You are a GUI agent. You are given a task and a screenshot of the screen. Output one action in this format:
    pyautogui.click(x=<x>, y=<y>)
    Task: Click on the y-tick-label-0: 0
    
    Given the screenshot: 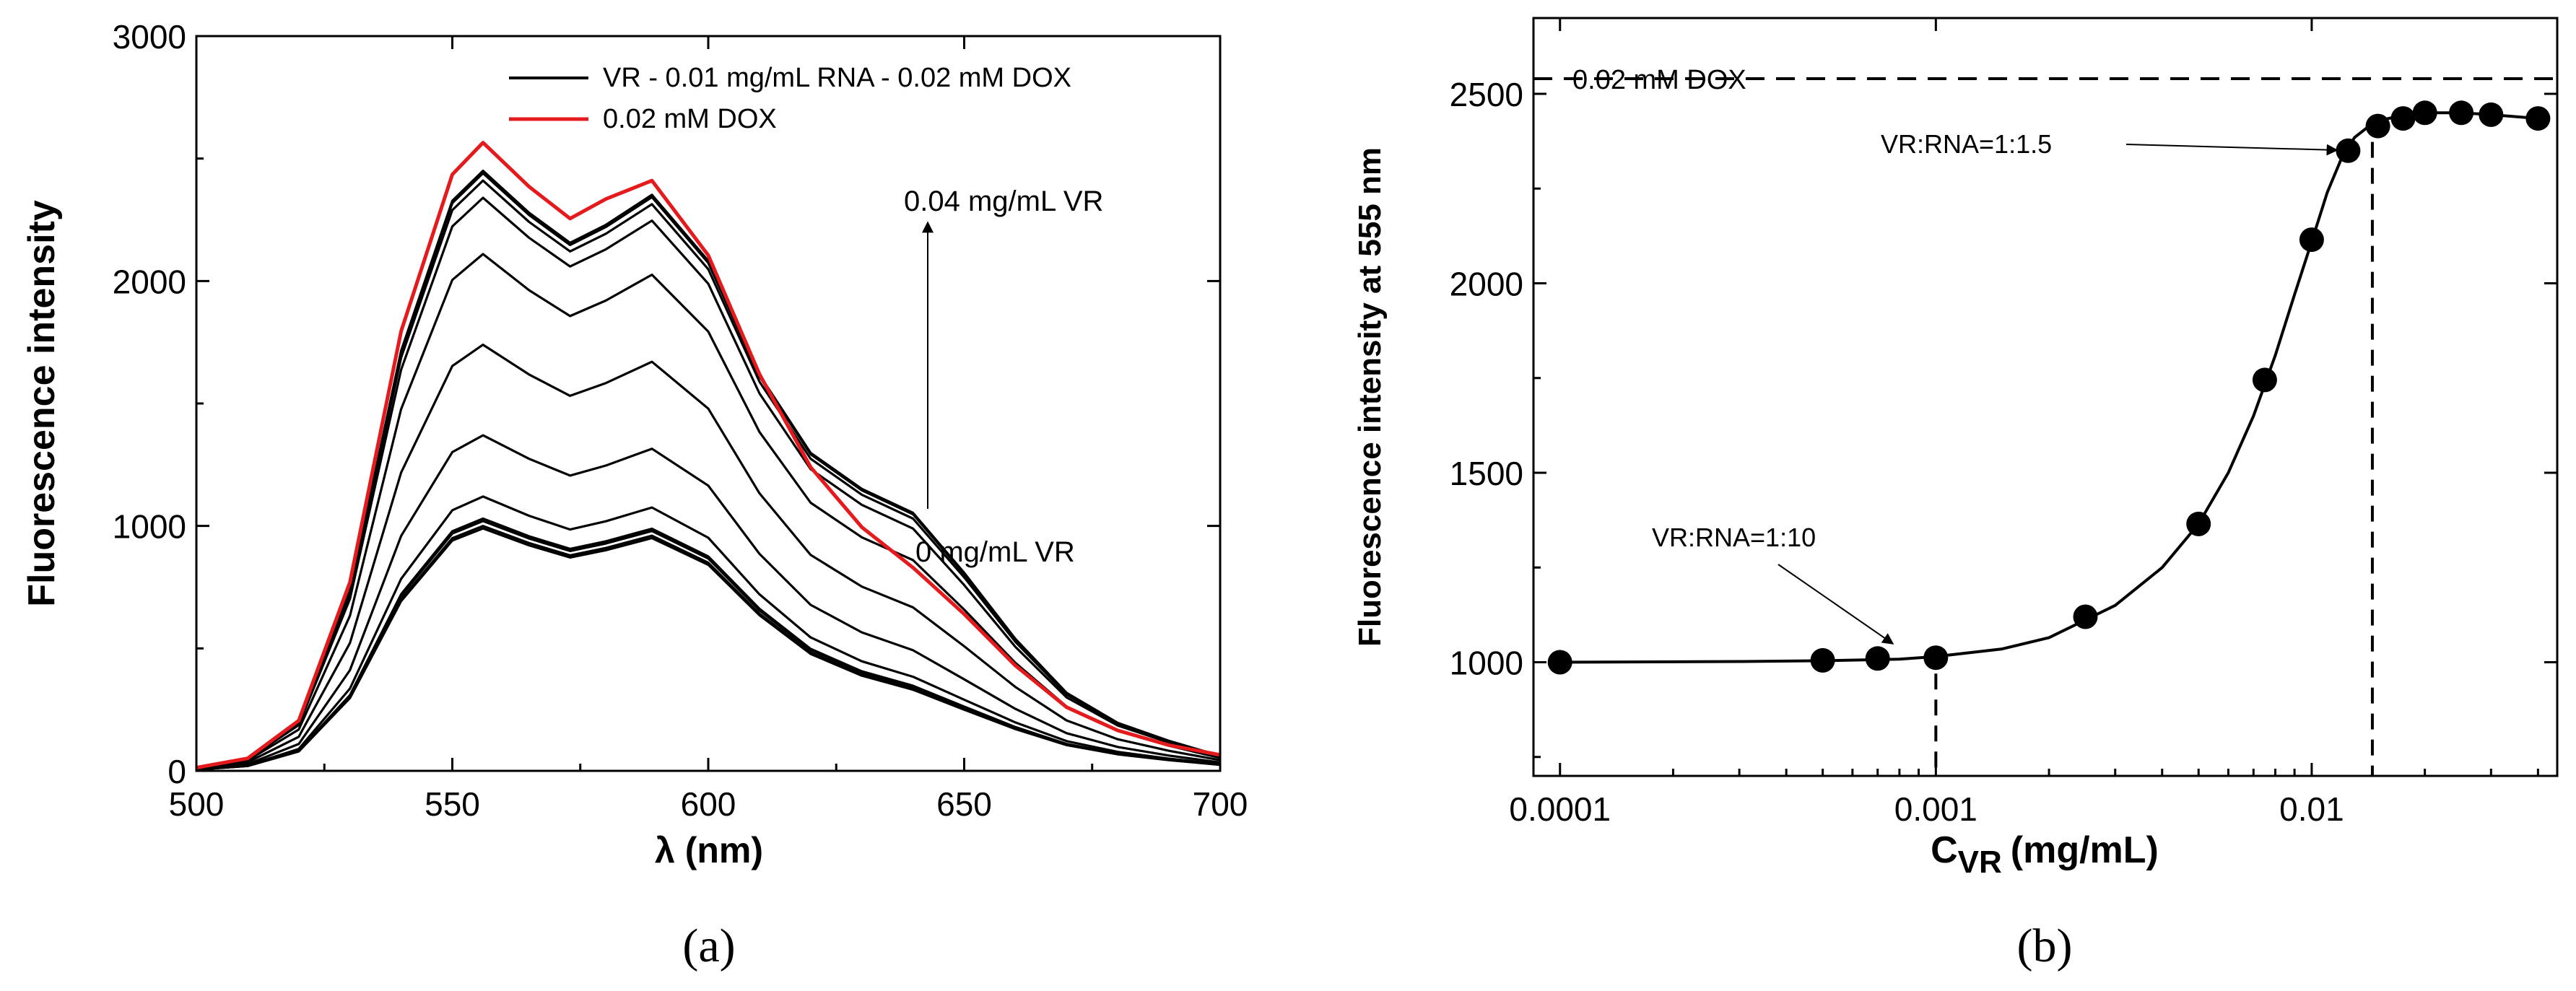 What is the action you would take?
    pyautogui.click(x=176, y=771)
    